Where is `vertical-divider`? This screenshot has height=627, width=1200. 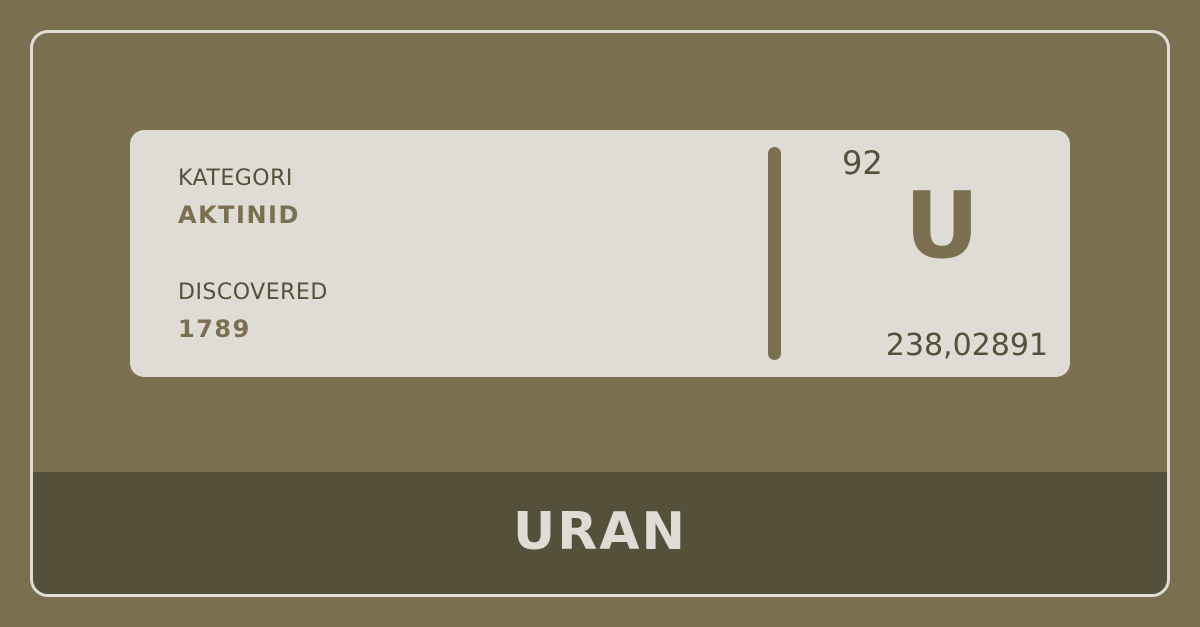 vertical-divider is located at coordinates (774, 253).